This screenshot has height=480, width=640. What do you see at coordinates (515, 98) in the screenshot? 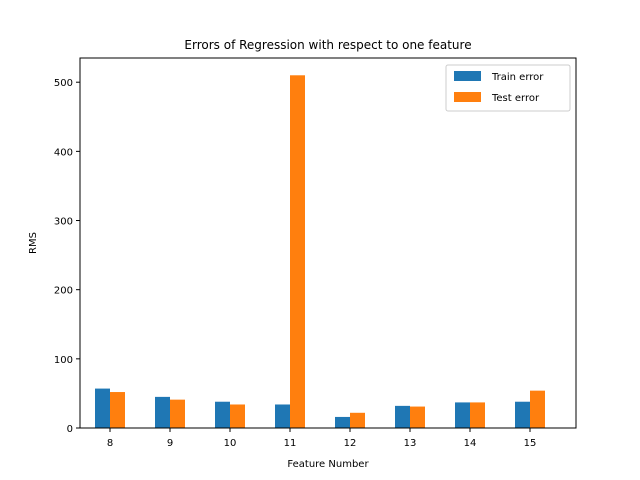
I see `legend-label-test-error: Test error` at bounding box center [515, 98].